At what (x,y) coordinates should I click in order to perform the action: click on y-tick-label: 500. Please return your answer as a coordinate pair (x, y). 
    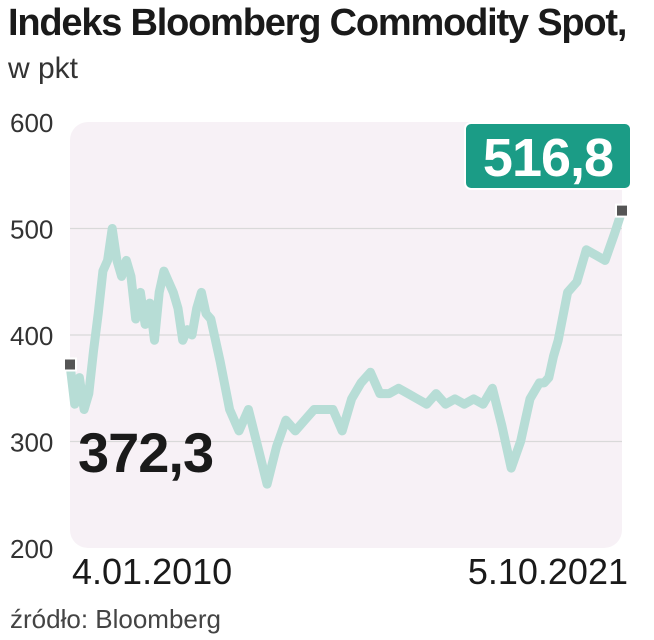
    Looking at the image, I should click on (31, 230).